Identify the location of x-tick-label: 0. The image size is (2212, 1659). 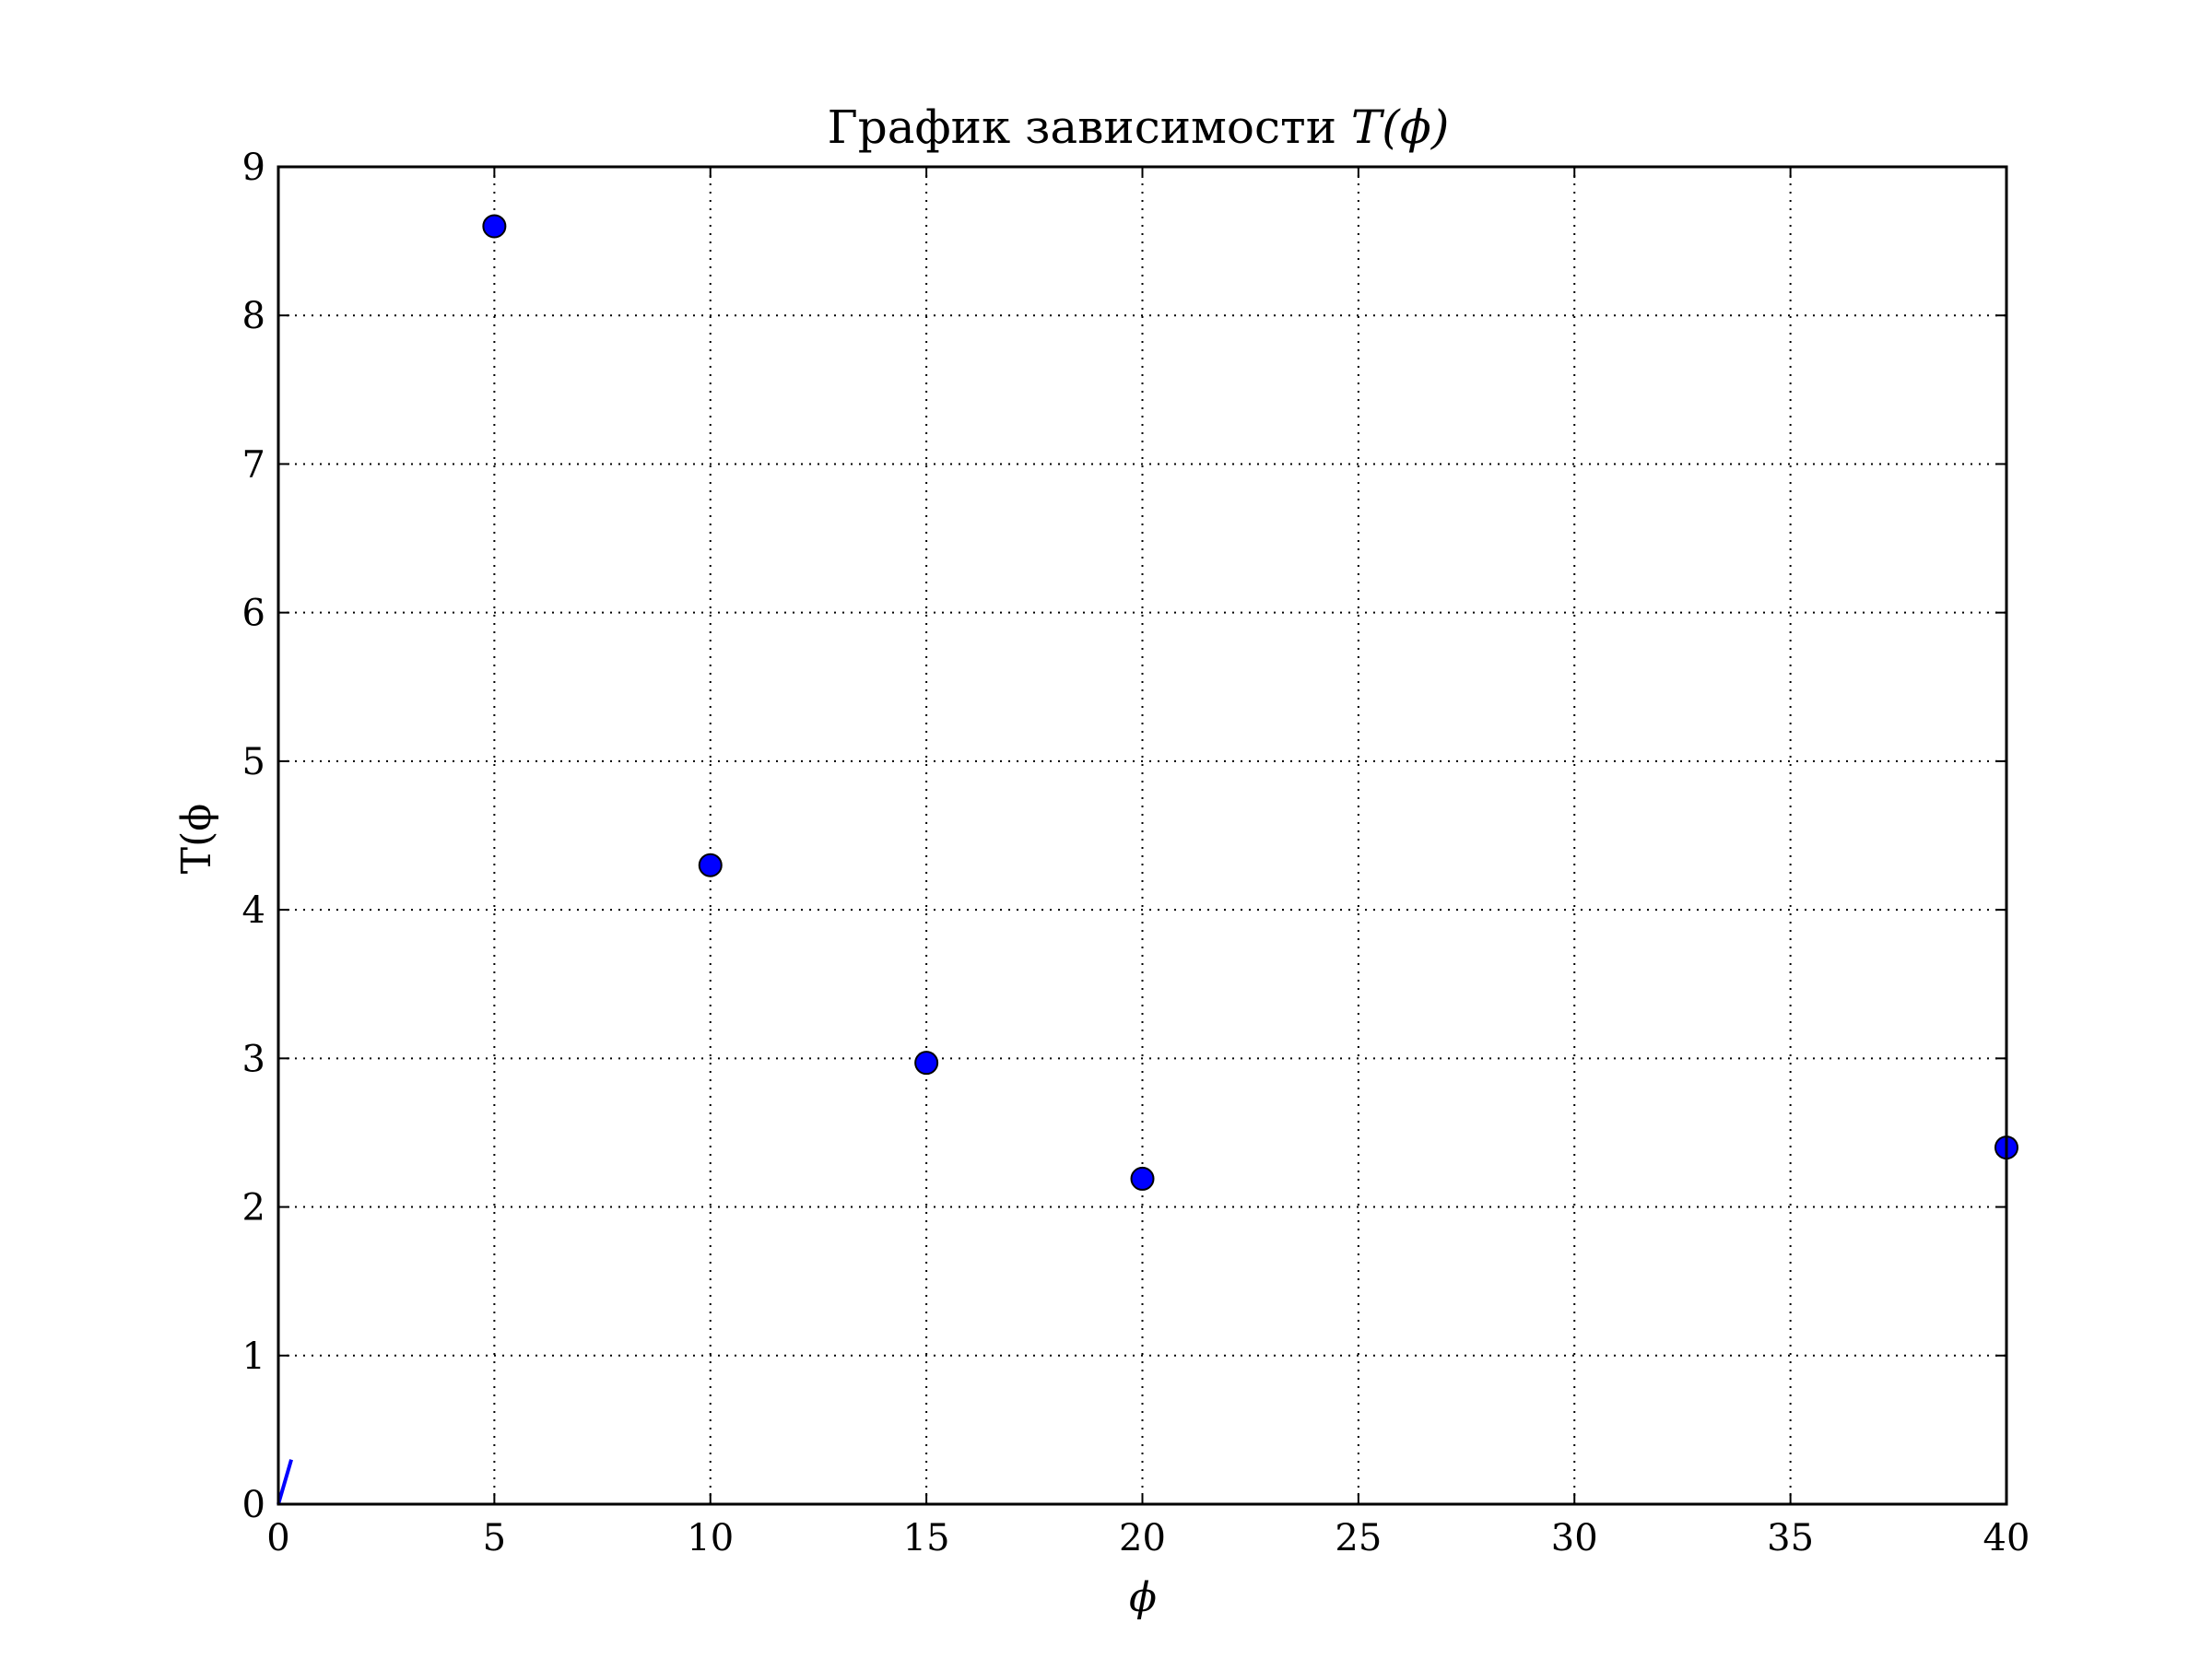
(277, 1538).